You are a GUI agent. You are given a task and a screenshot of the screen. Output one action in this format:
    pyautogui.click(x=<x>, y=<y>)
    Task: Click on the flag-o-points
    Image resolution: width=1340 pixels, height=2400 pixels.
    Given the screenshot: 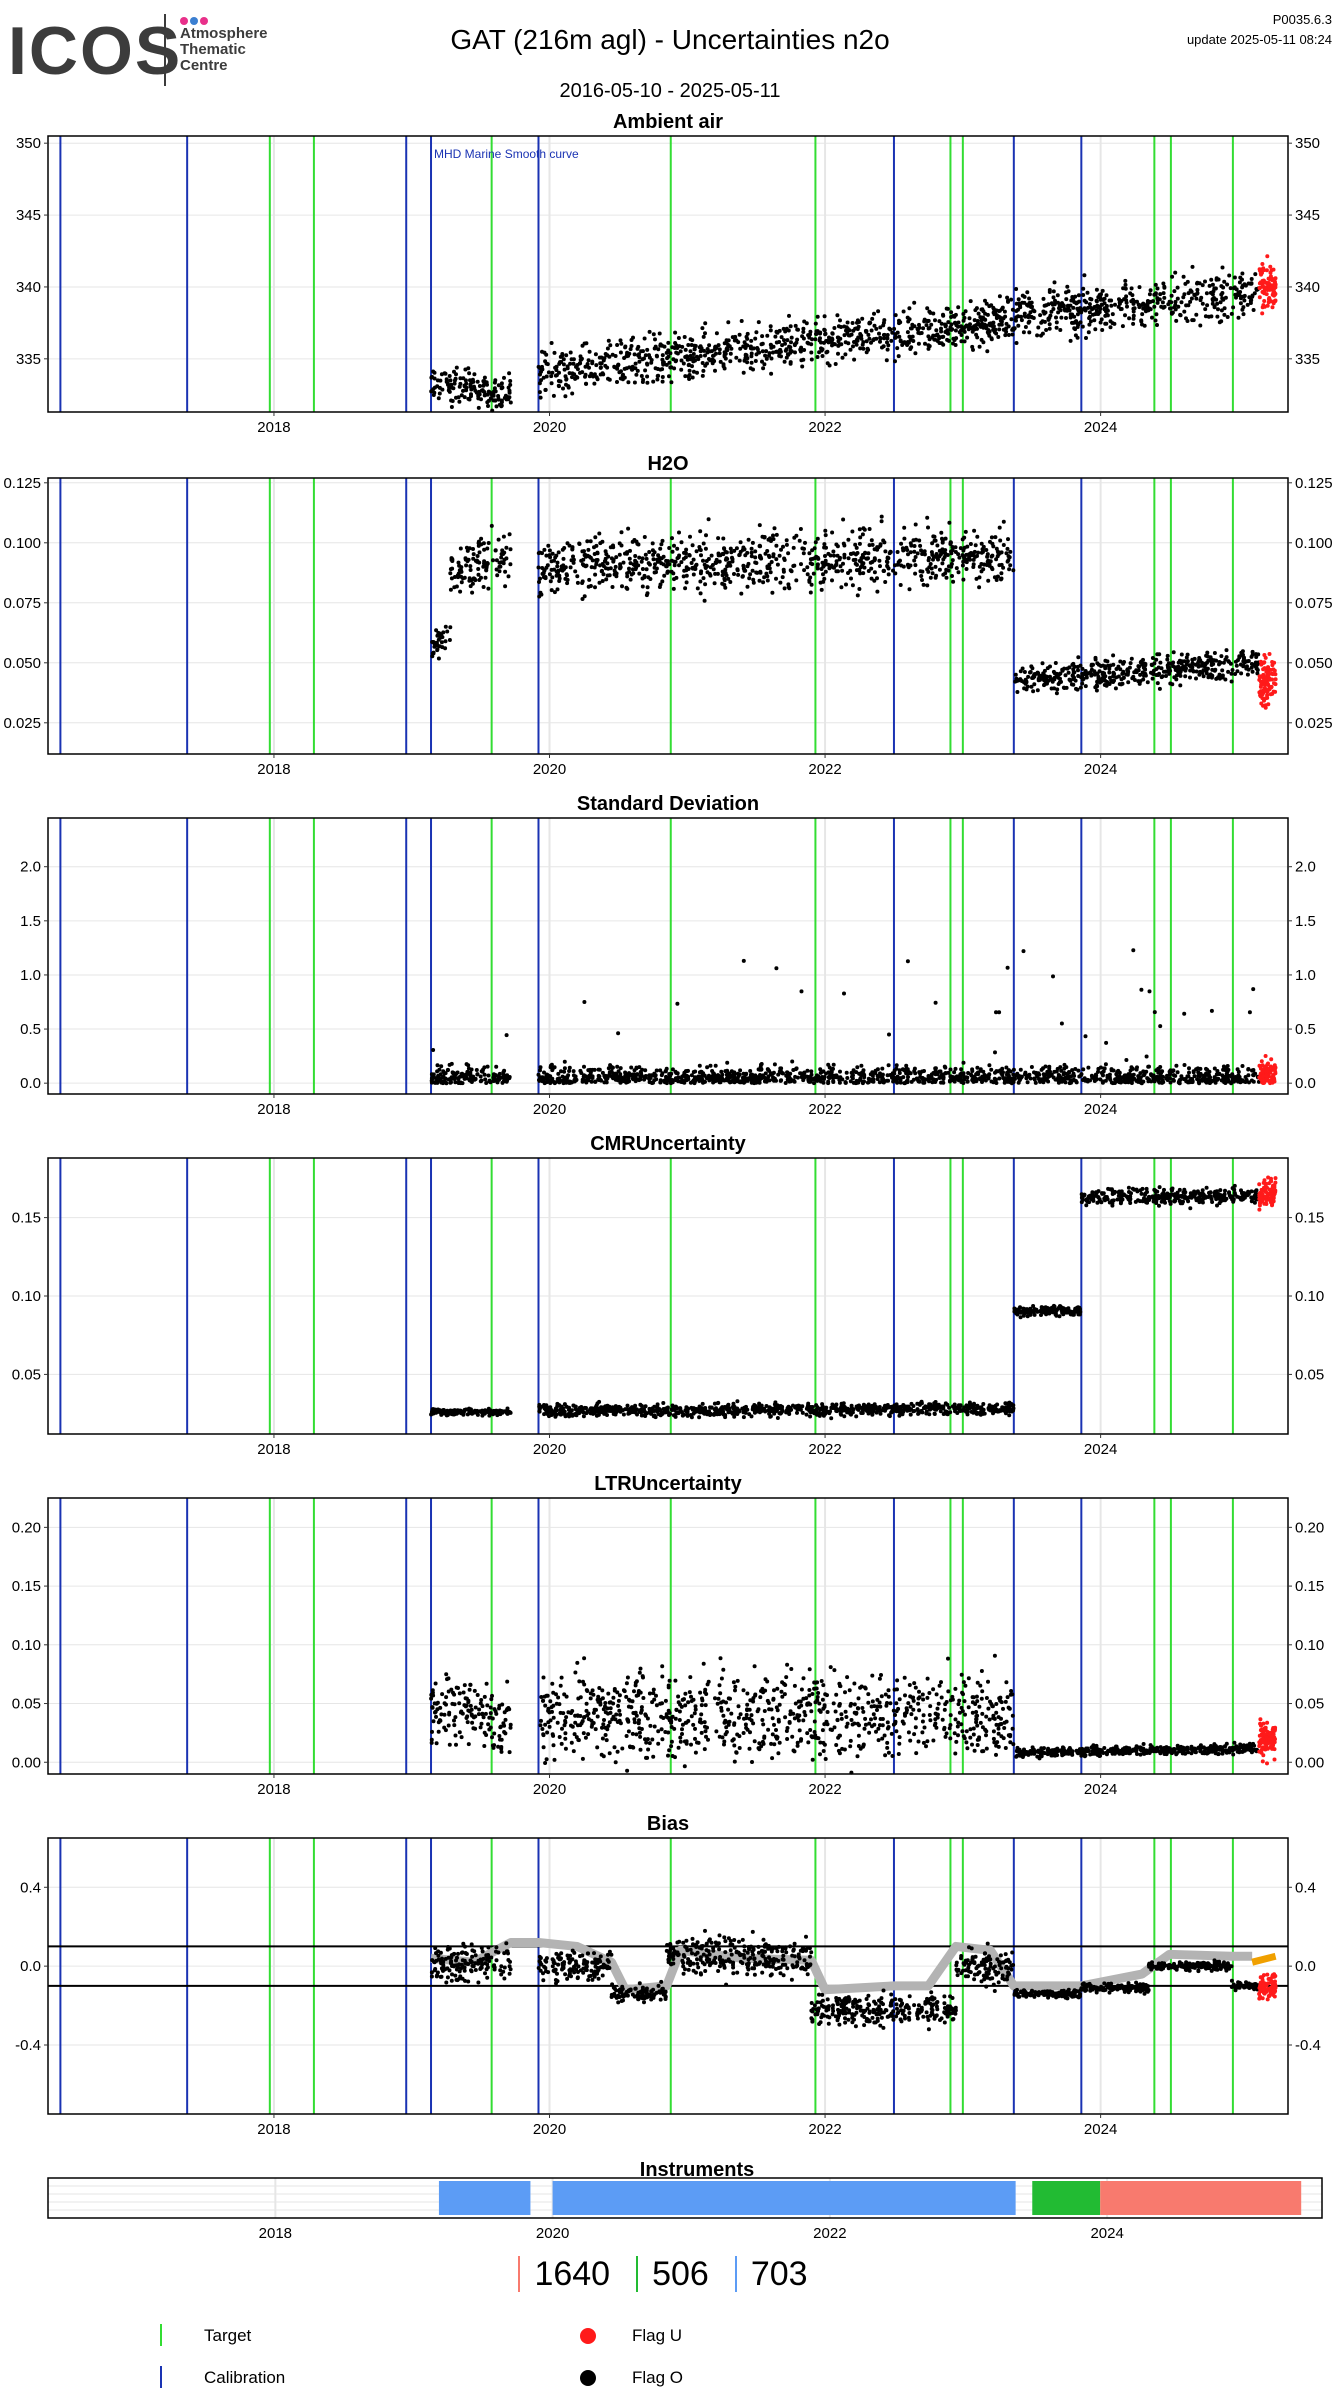 What is the action you would take?
    pyautogui.click(x=1136, y=1017)
    